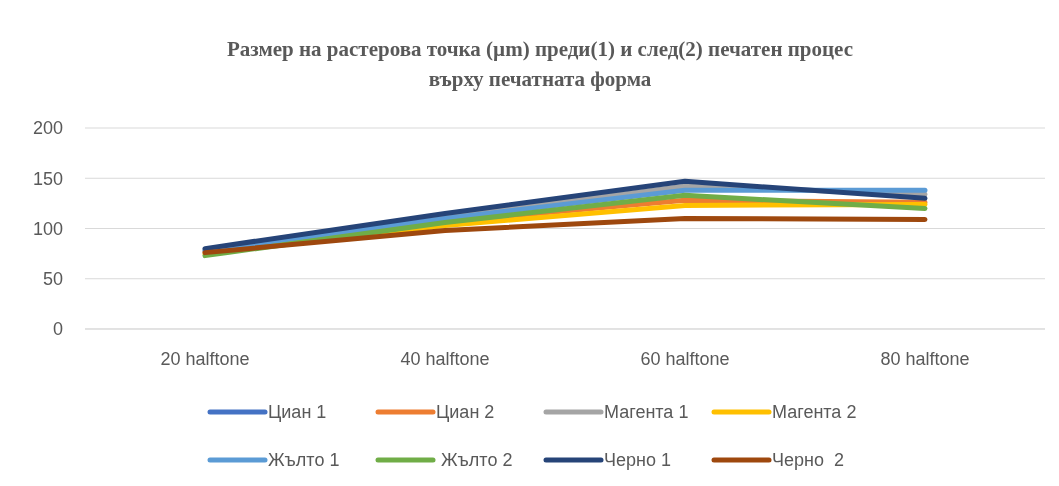 Image resolution: width=1059 pixels, height=486 pixels. What do you see at coordinates (540, 64) in the screenshot?
I see `chart-title: Размер на растерова точка (µm) преди(1) и след(2) печатен процес върху печатната форма` at bounding box center [540, 64].